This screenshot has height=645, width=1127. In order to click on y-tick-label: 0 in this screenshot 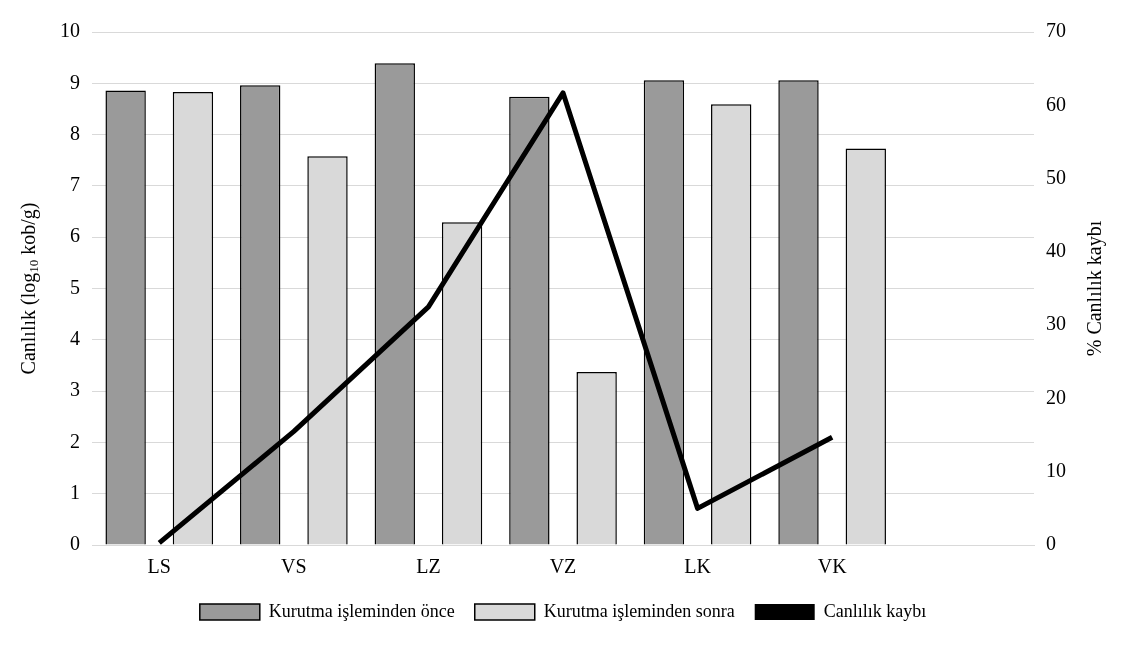, I will do `click(75, 543)`.